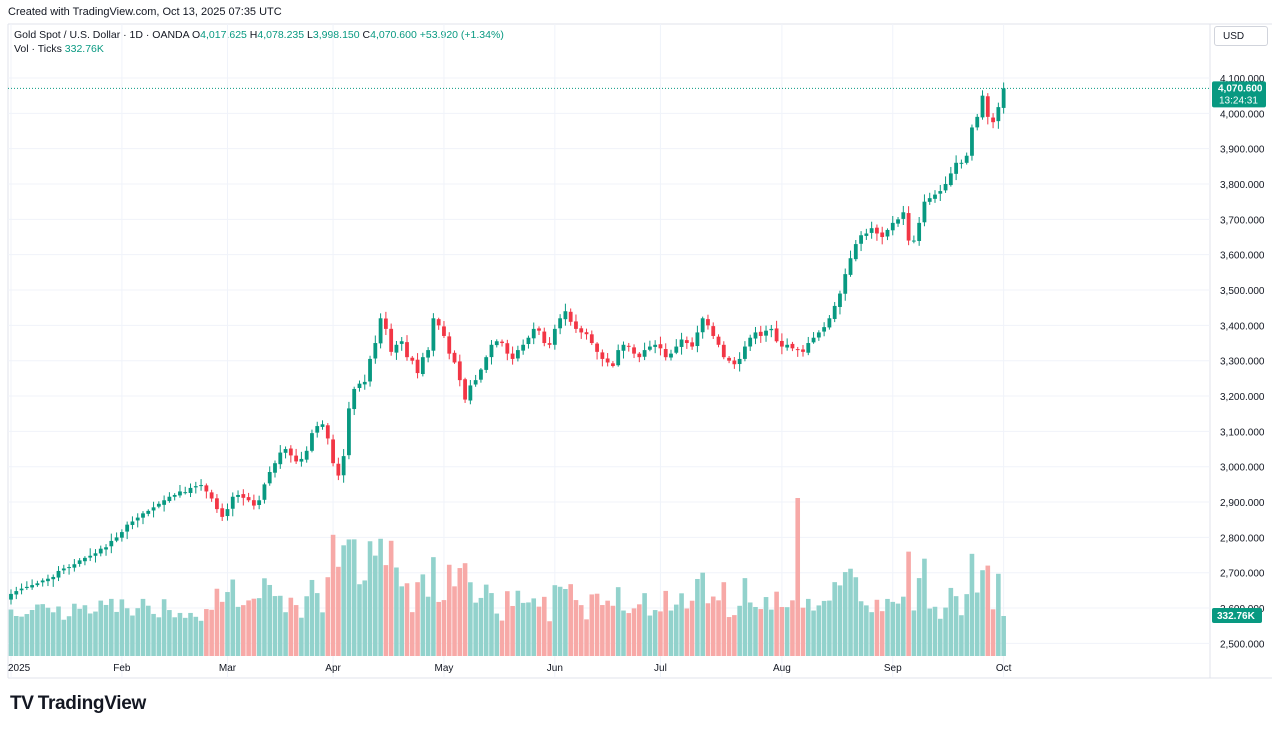 This screenshot has height=730, width=1280. Describe the element at coordinates (1242, 644) in the screenshot. I see `price-tick-label: 2,500.000` at that location.